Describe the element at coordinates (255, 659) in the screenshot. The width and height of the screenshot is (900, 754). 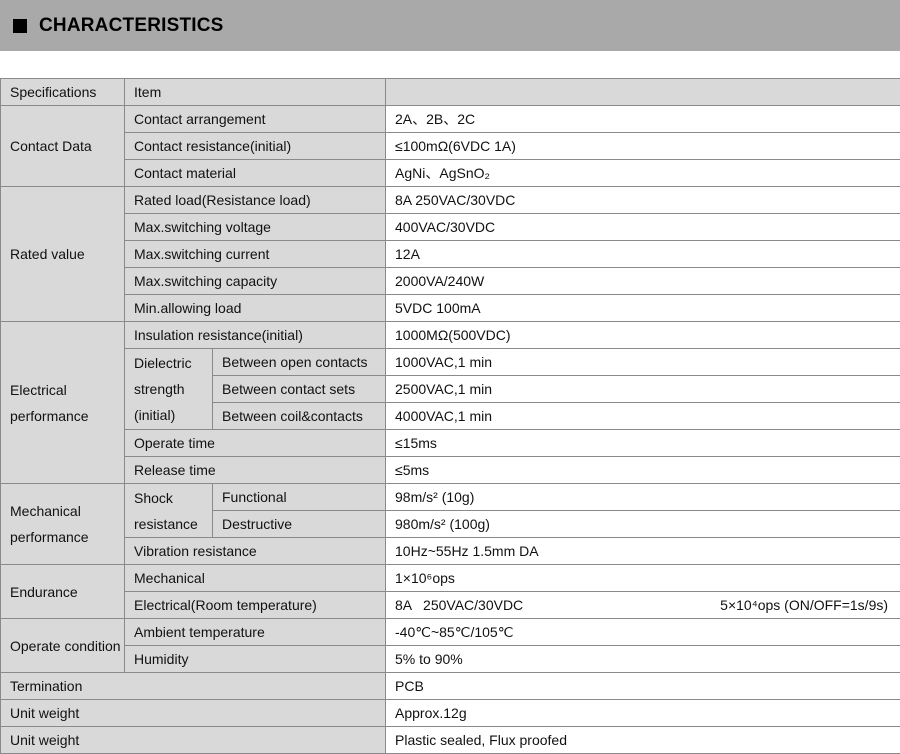
I see `item-label: Humidity` at that location.